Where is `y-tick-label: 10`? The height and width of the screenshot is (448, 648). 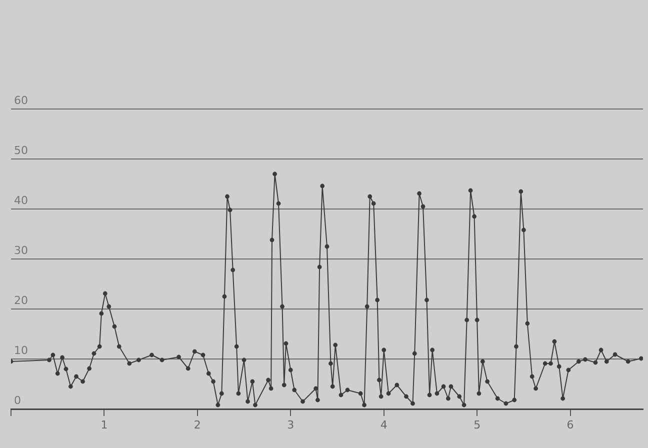 y-tick-label: 10 is located at coordinates (21, 350).